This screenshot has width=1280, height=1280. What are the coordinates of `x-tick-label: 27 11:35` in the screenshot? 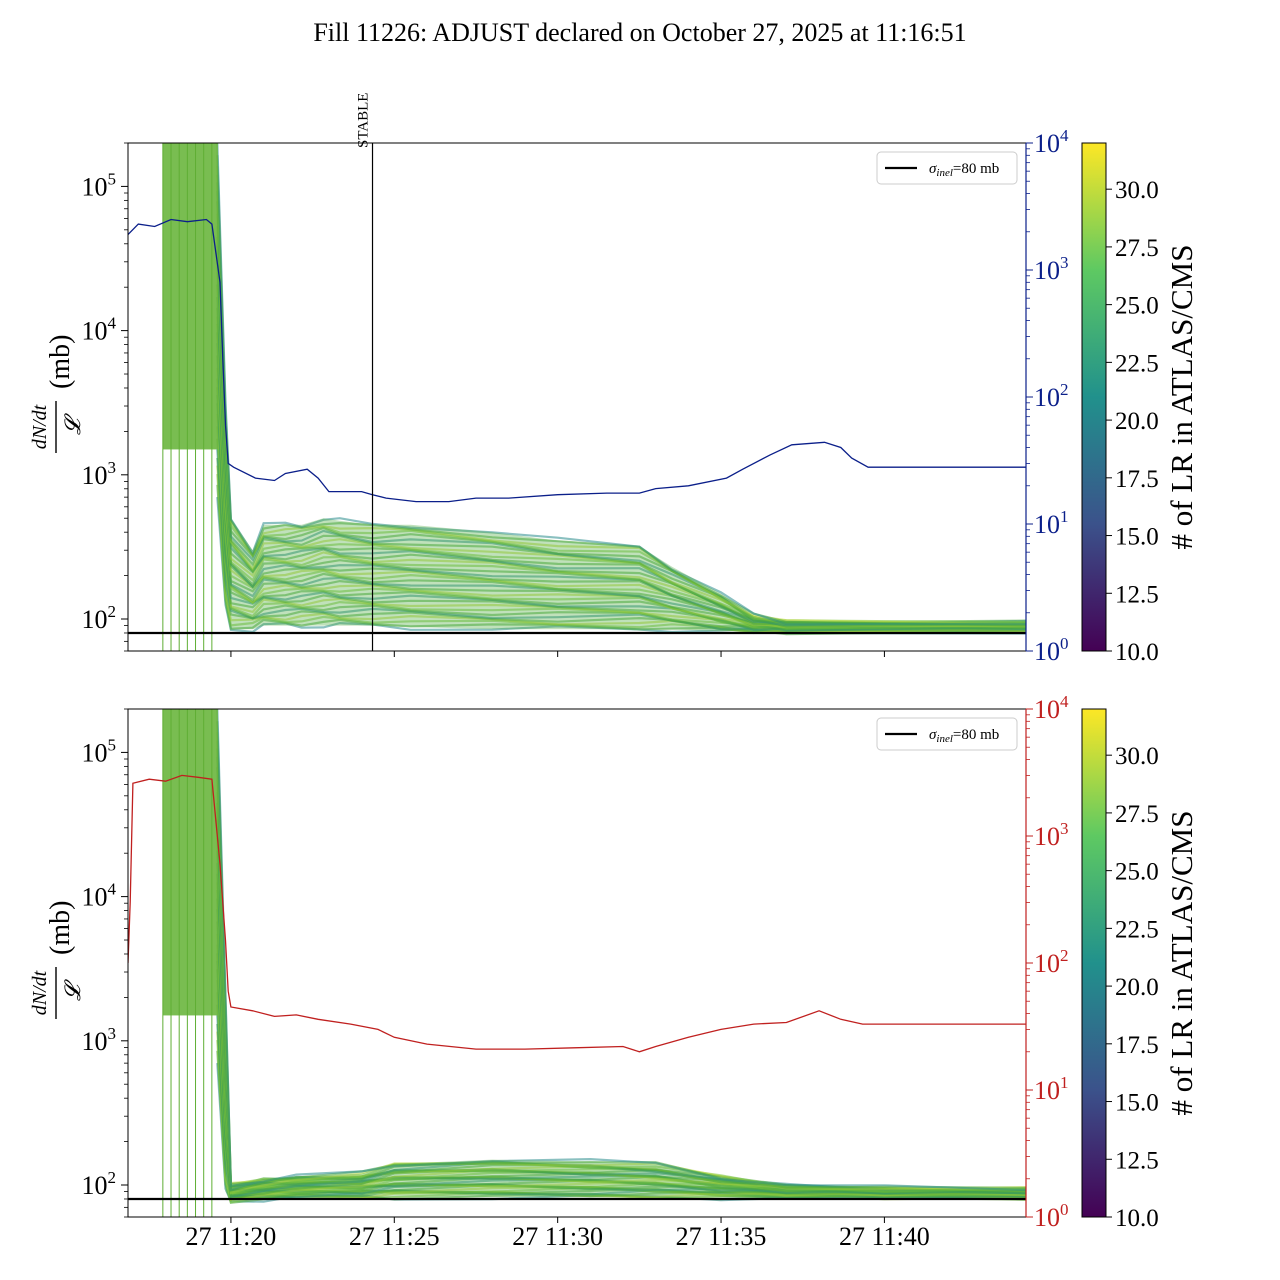 It's located at (721, 1236).